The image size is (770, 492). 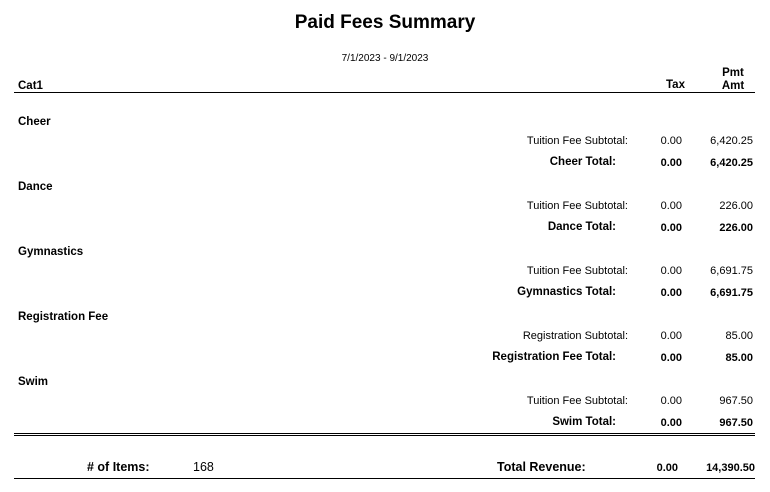 What do you see at coordinates (667, 468) in the screenshot?
I see `total-revenue-tax: 0.00` at bounding box center [667, 468].